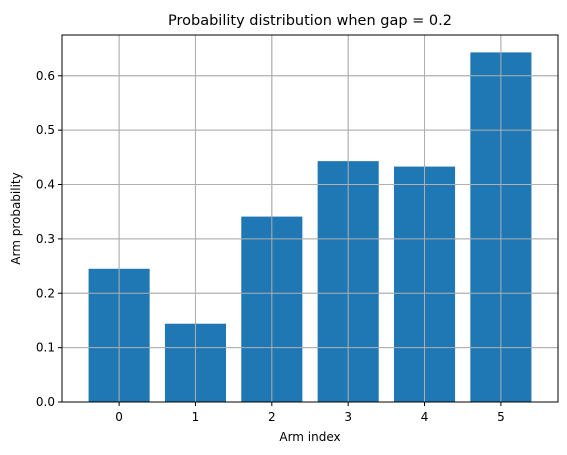  I want to click on x-tick-label: 1, so click(196, 417).